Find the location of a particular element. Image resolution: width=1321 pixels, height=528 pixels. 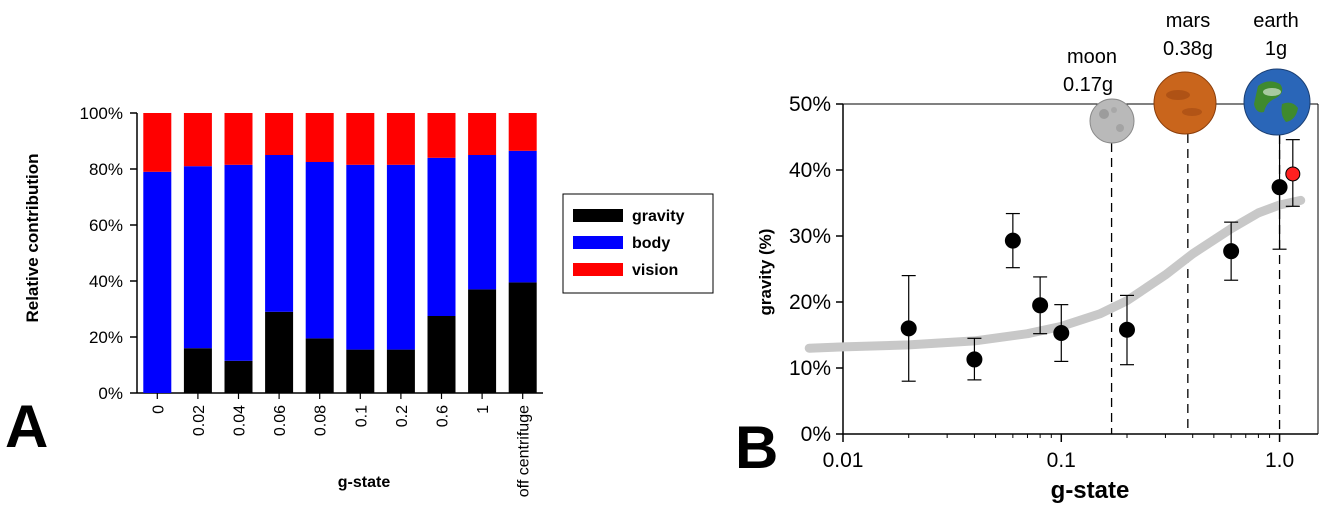

panel-a-x-tick-label: 1 is located at coordinates (483, 409).